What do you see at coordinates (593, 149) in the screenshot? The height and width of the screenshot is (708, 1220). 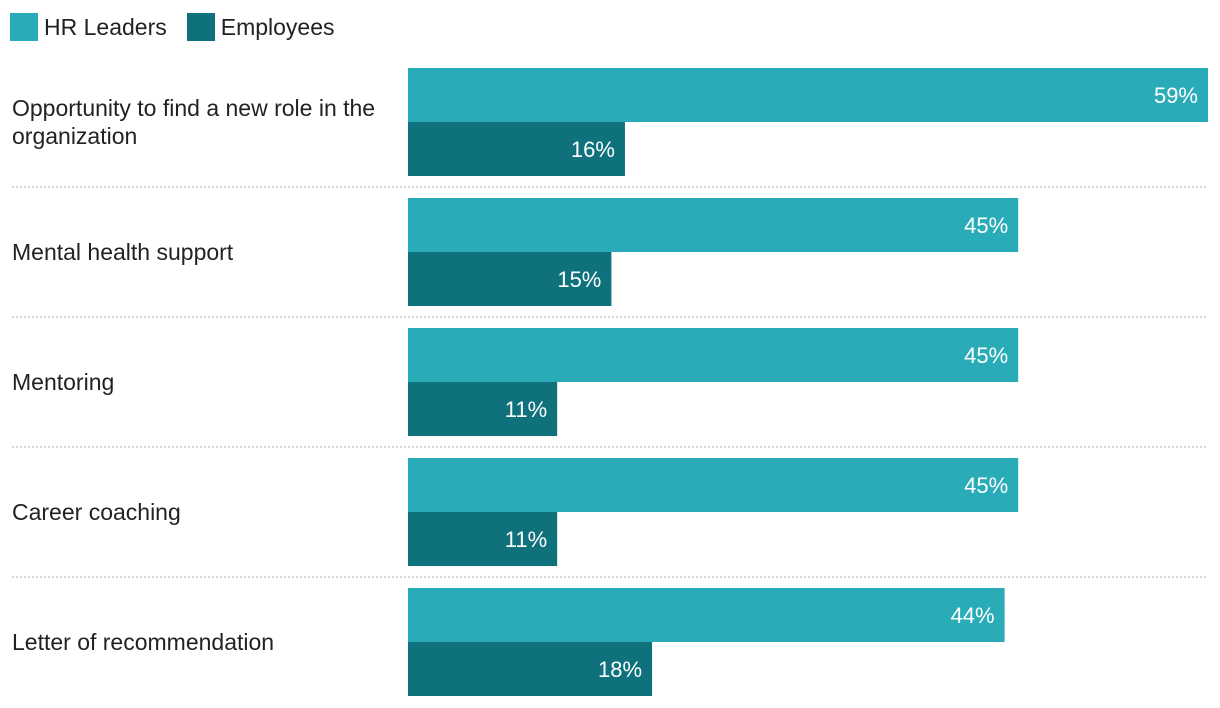 I see `data-label: 16%` at bounding box center [593, 149].